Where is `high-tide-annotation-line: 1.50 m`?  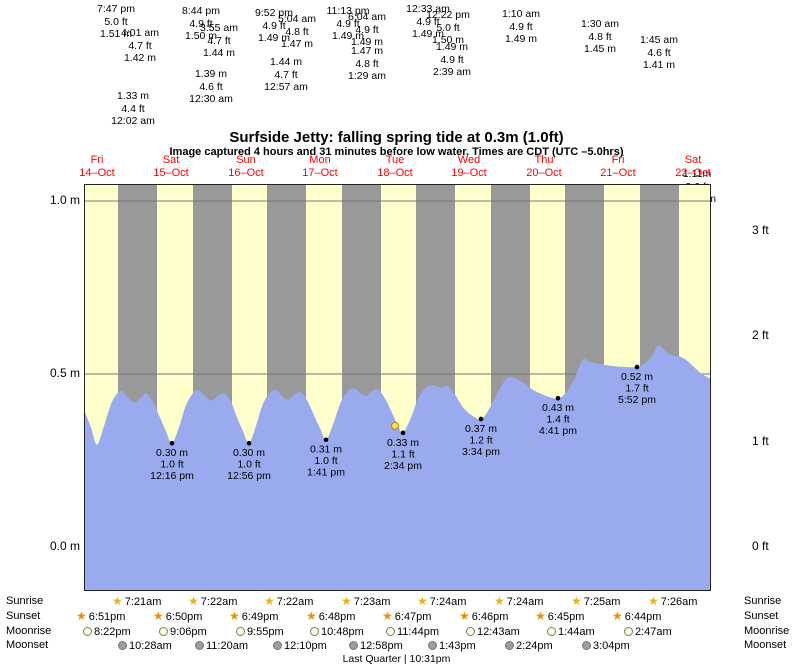
high-tide-annotation-line: 1.50 m is located at coordinates (201, 36).